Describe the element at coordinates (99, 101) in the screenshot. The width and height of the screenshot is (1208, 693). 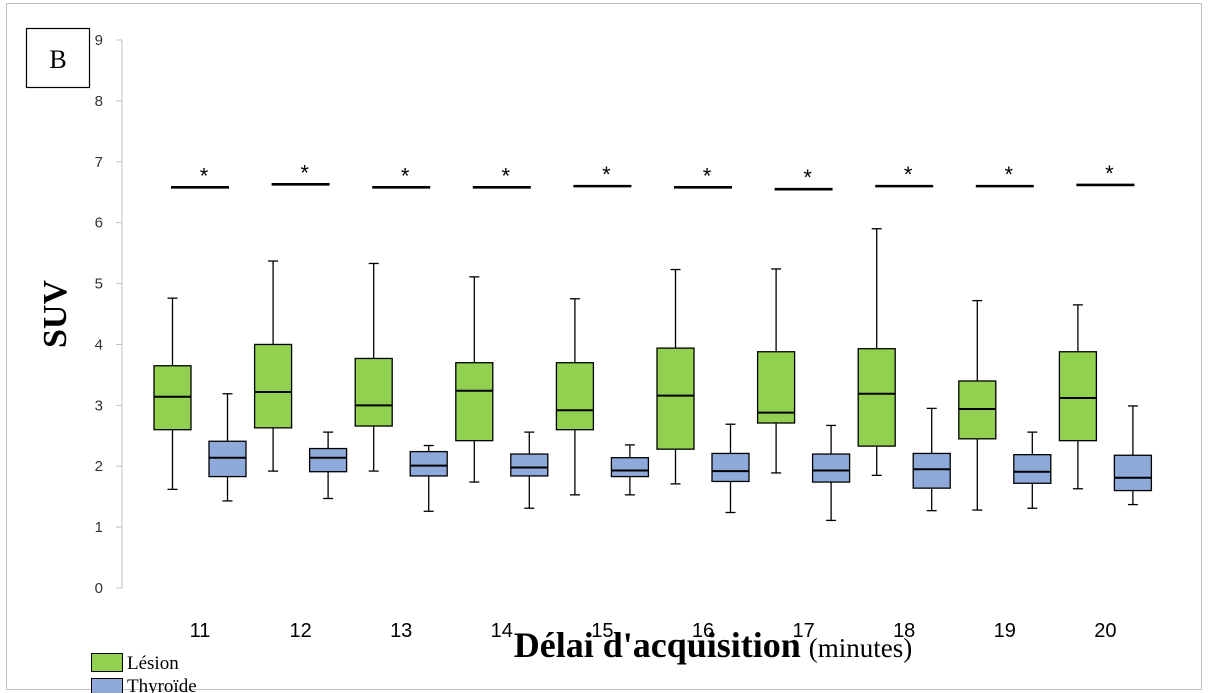
I see `y-tick-label: 8` at that location.